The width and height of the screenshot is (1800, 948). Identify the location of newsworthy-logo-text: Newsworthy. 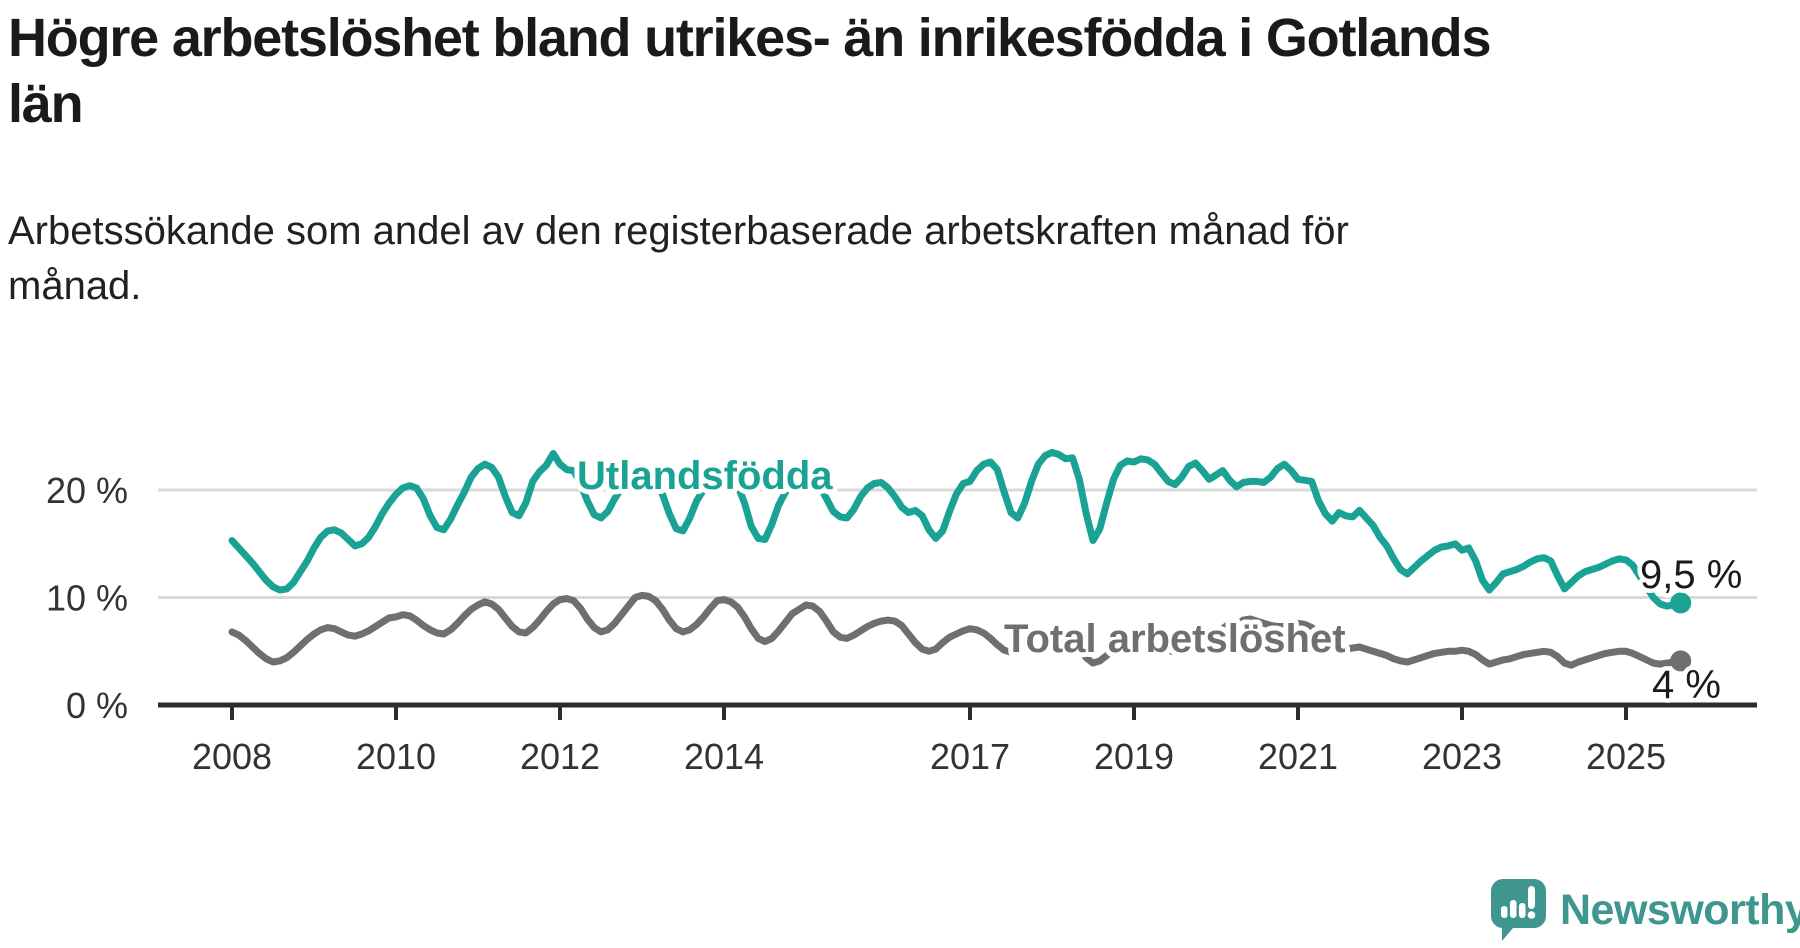
(1680, 909).